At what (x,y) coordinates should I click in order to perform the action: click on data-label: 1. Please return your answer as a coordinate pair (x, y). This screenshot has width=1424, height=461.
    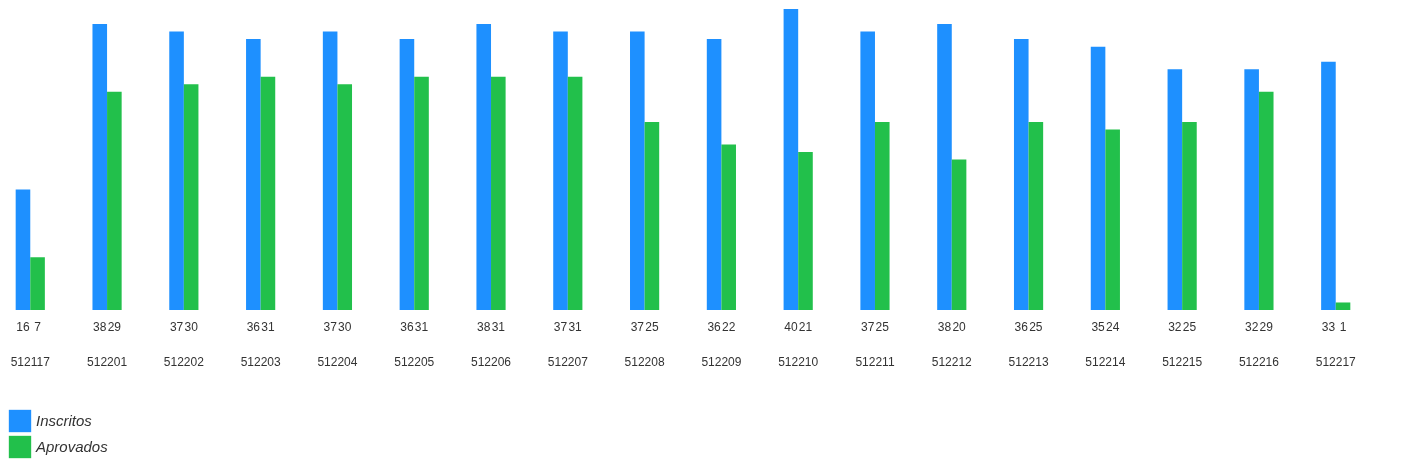
    Looking at the image, I should click on (1343, 327).